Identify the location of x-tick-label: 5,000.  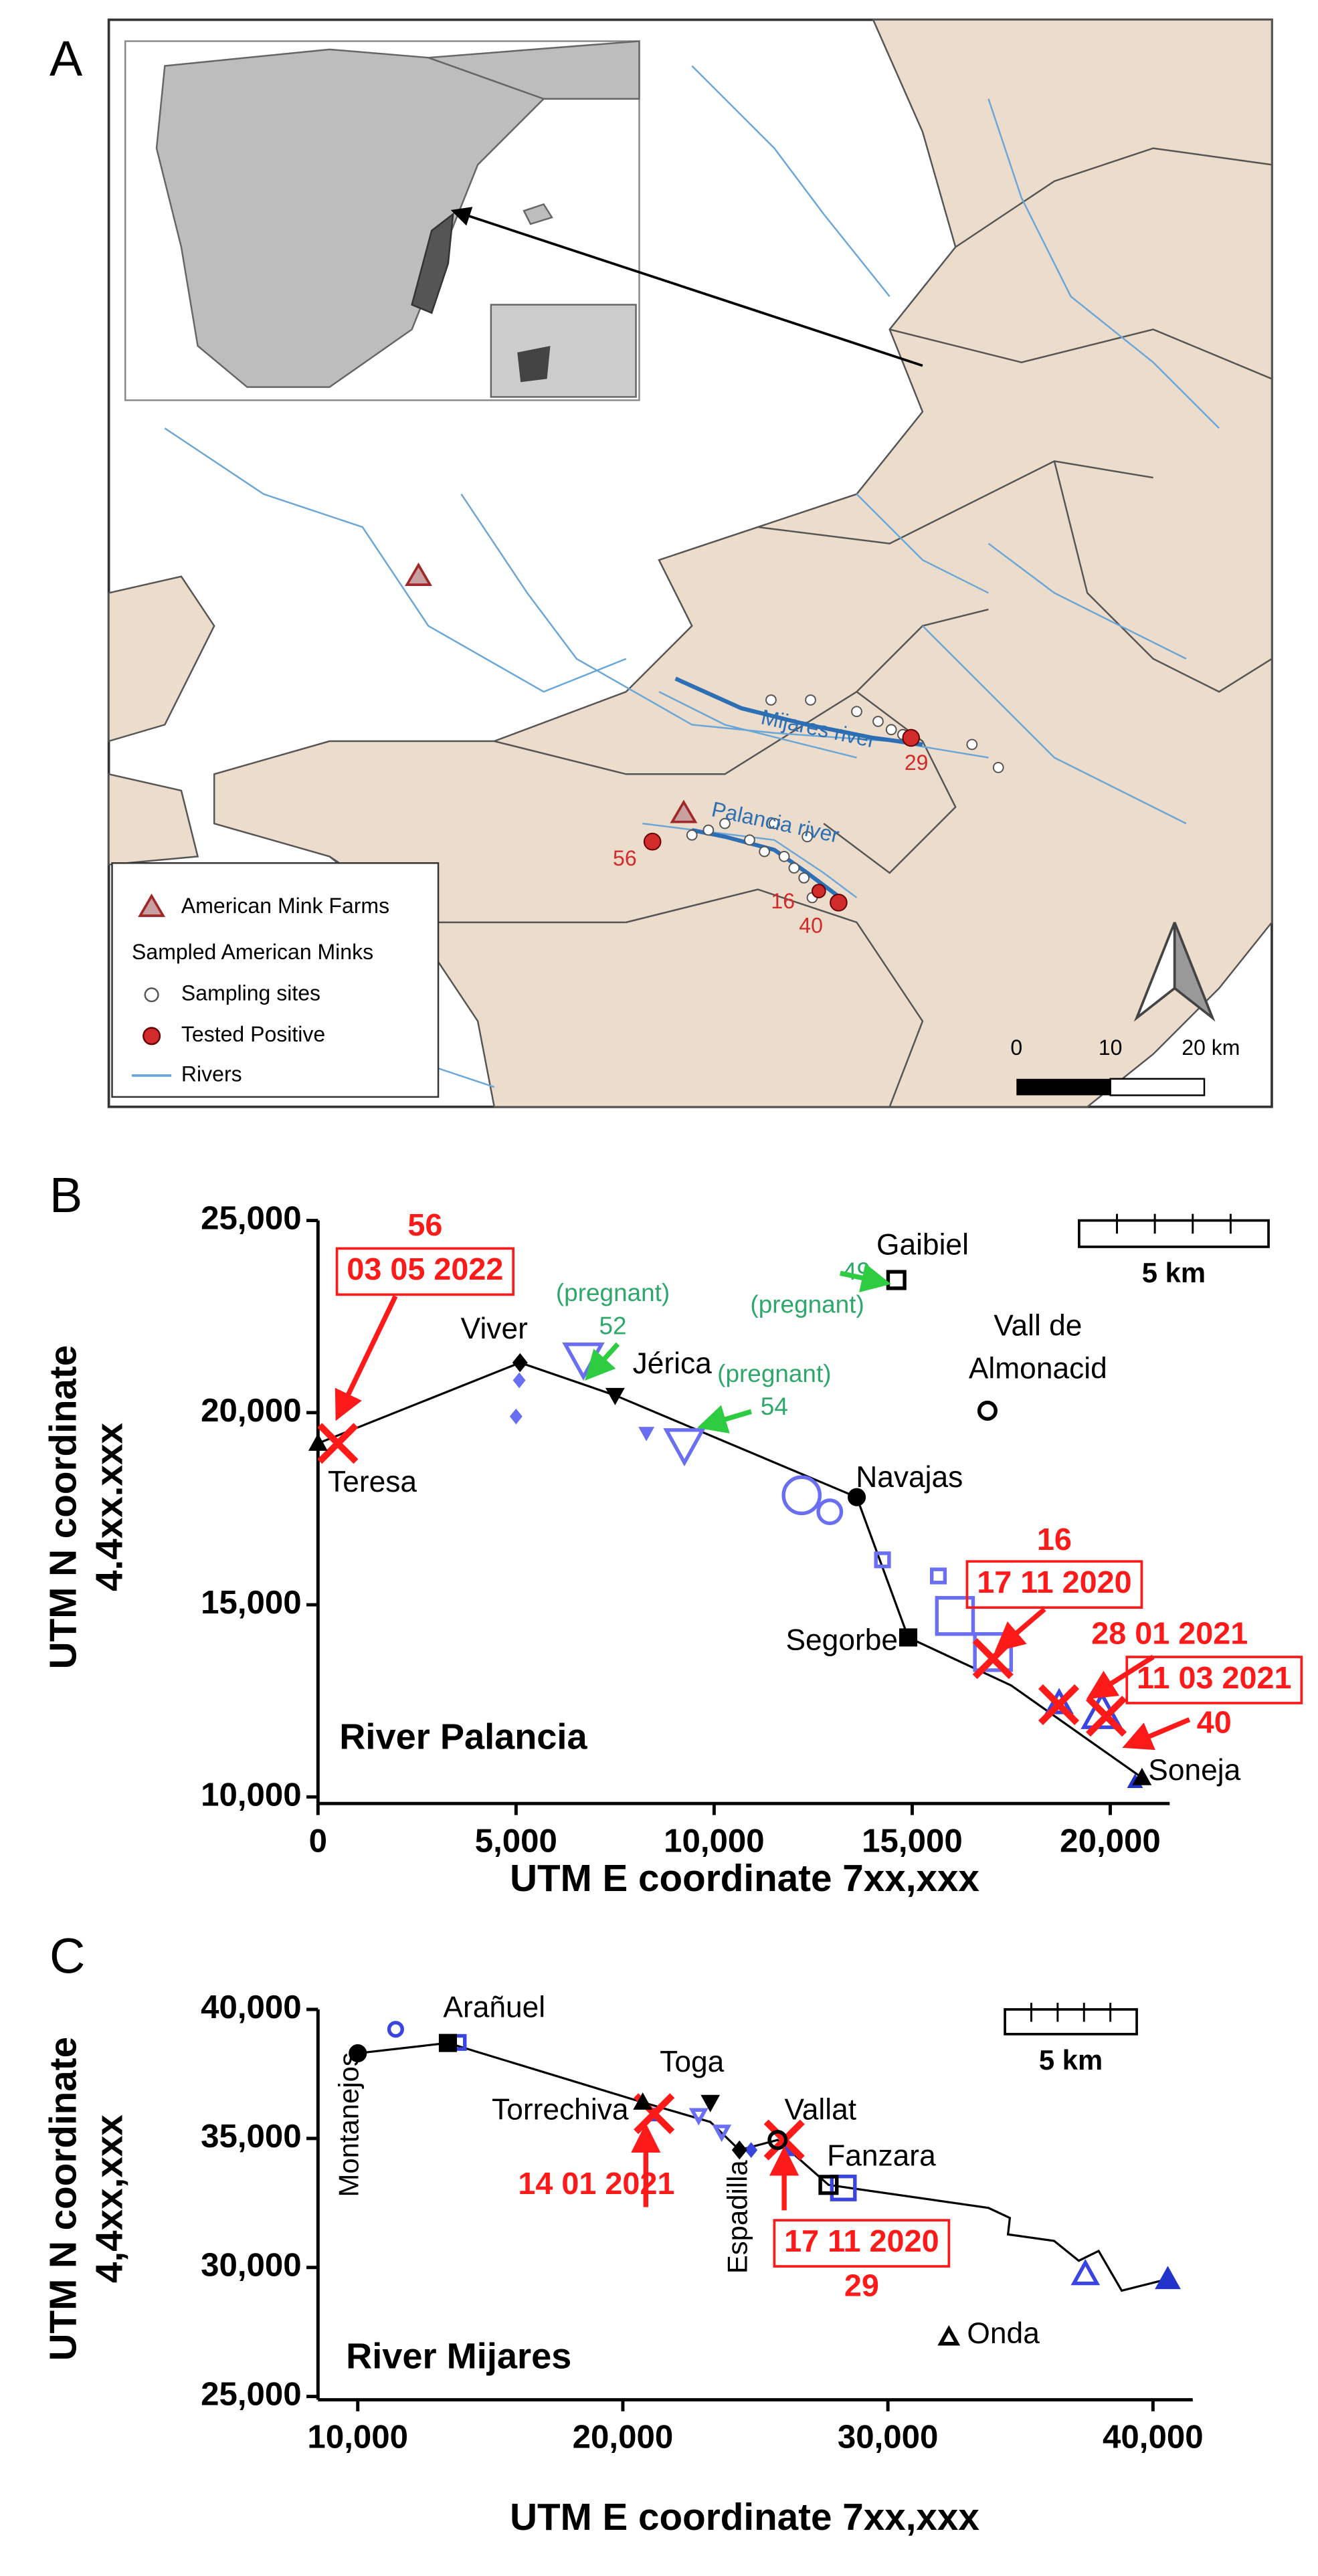
(516, 1840).